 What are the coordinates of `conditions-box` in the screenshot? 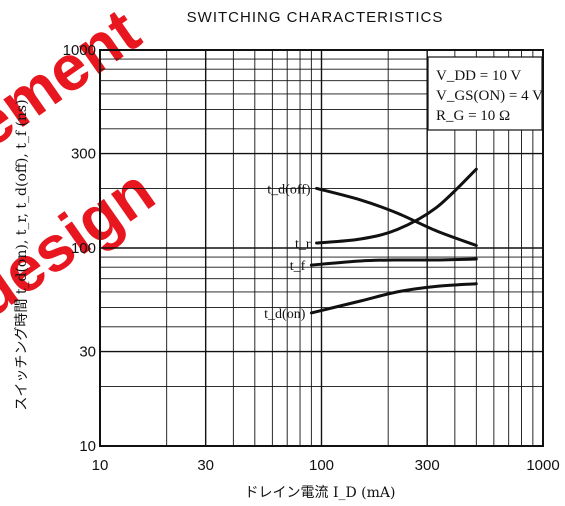 It's located at (485, 93).